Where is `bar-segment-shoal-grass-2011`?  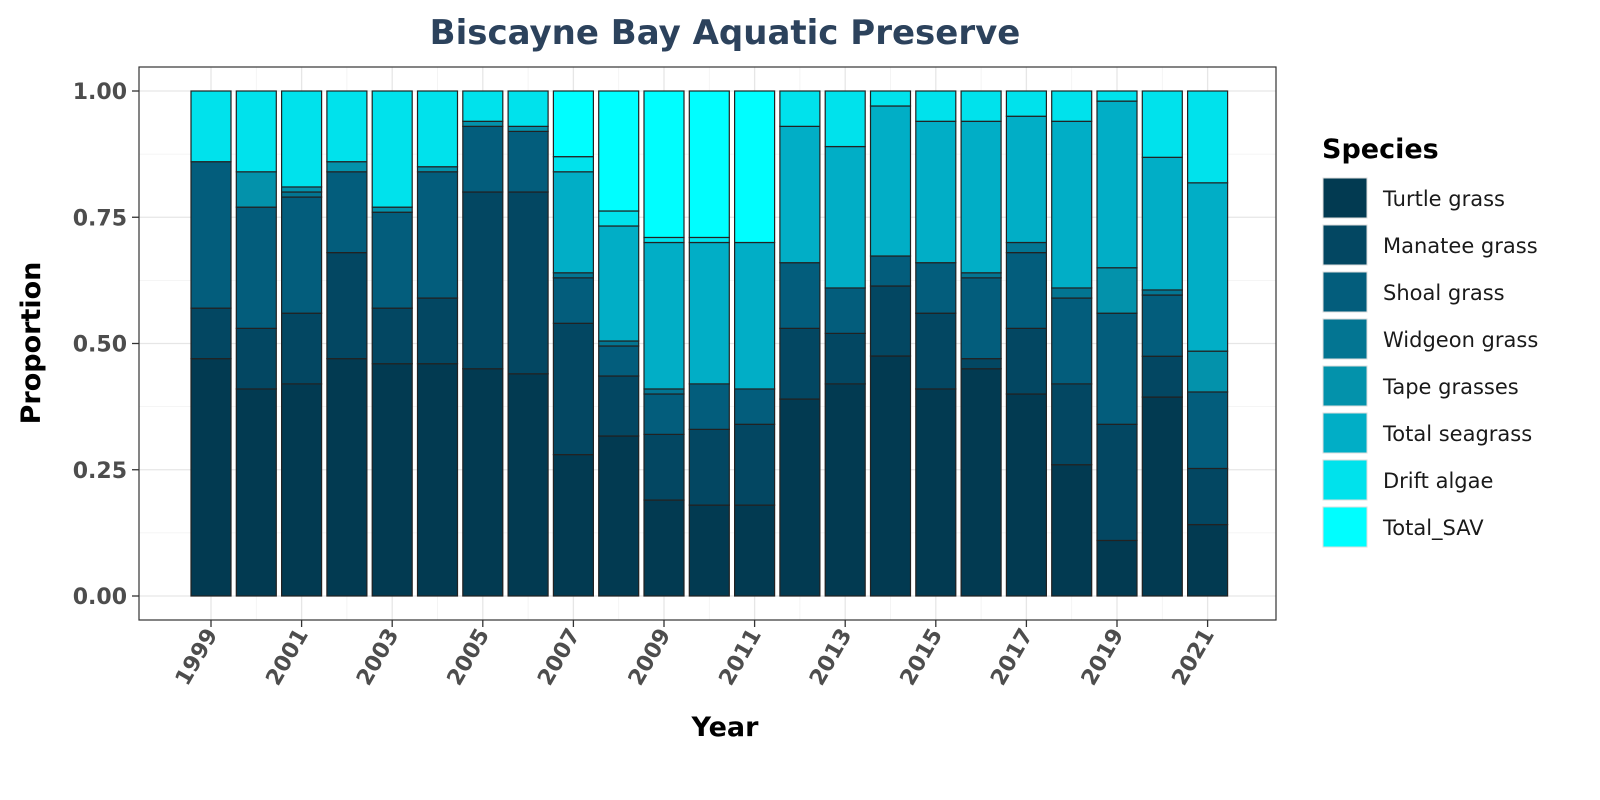
bar-segment-shoal-grass-2011 is located at coordinates (754, 406).